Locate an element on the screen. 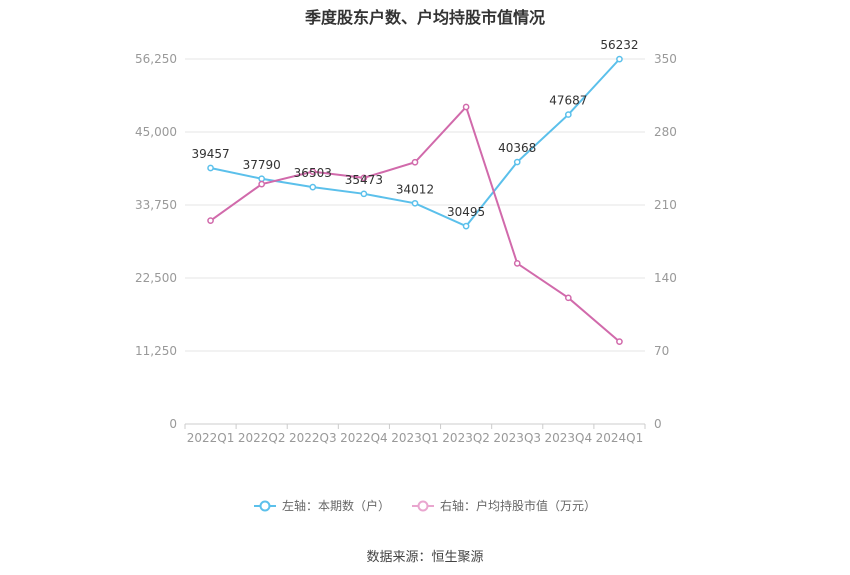  right-tick-label: 280 is located at coordinates (665, 132).